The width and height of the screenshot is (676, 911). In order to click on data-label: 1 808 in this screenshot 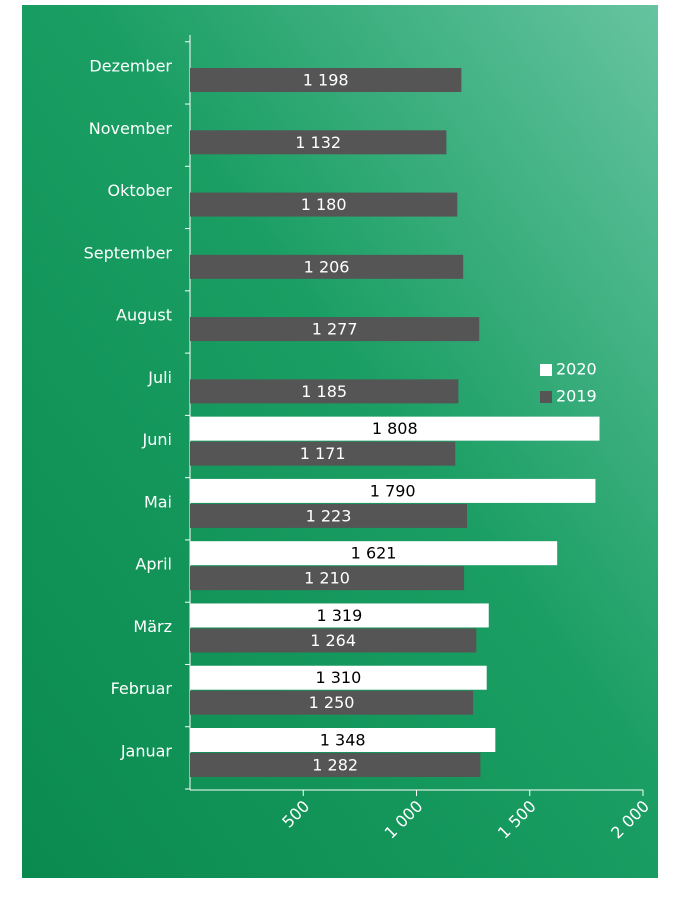, I will do `click(395, 428)`.